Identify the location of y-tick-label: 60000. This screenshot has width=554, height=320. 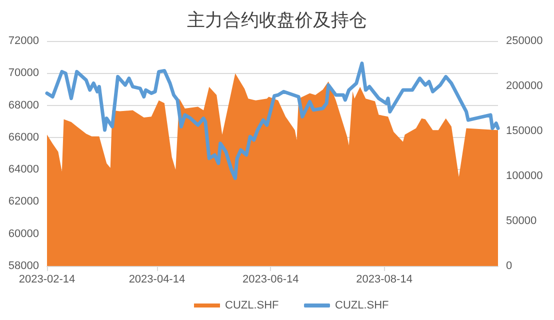
(23, 234).